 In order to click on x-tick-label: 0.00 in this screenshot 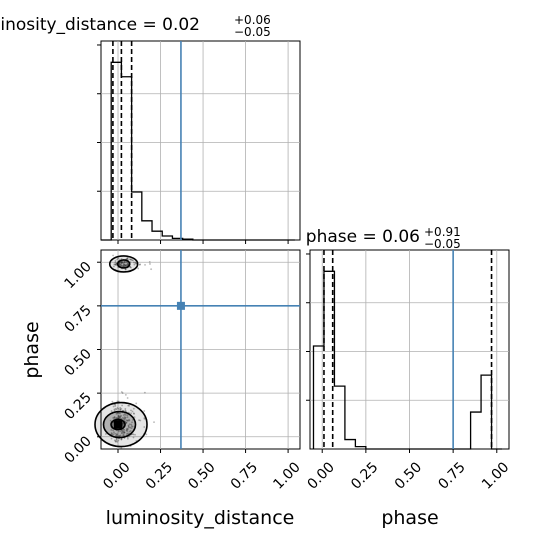, I will do `click(116, 475)`.